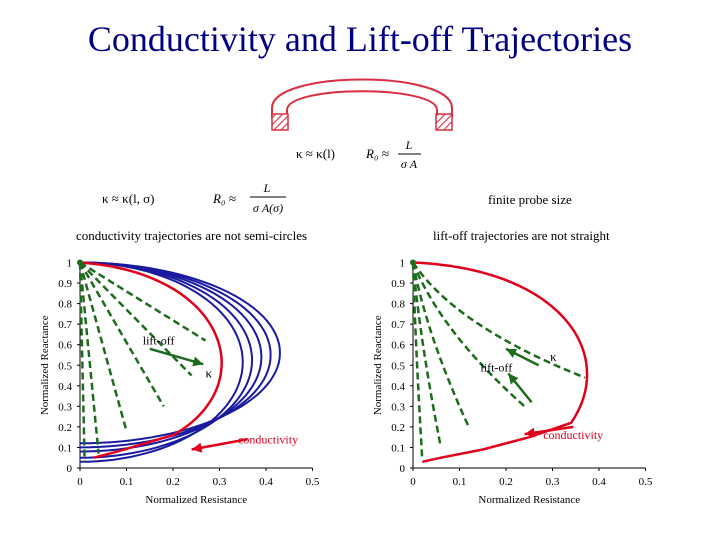  I want to click on liftoff-arrow-head, so click(513, 379).